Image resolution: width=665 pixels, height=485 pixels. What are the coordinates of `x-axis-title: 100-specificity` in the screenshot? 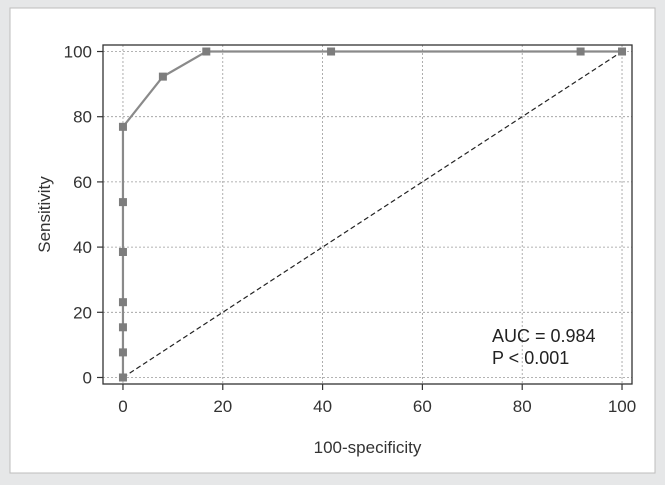 It's located at (368, 447).